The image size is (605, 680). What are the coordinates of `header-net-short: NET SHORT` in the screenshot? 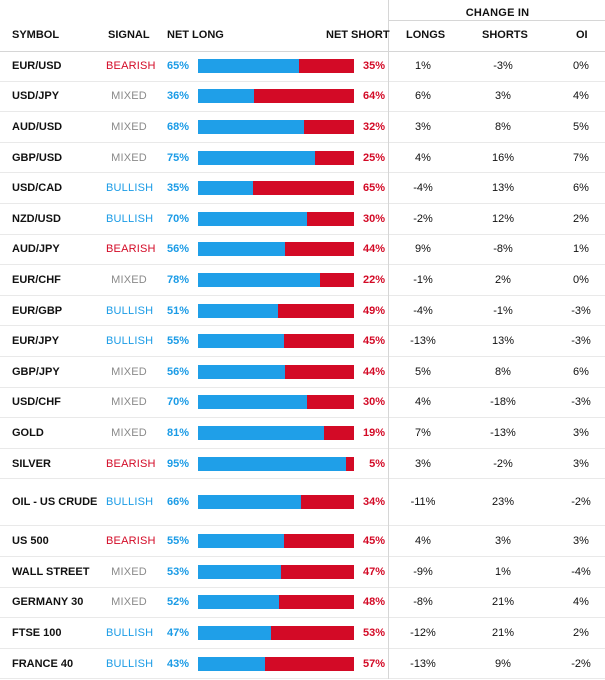 It's located at (358, 35).